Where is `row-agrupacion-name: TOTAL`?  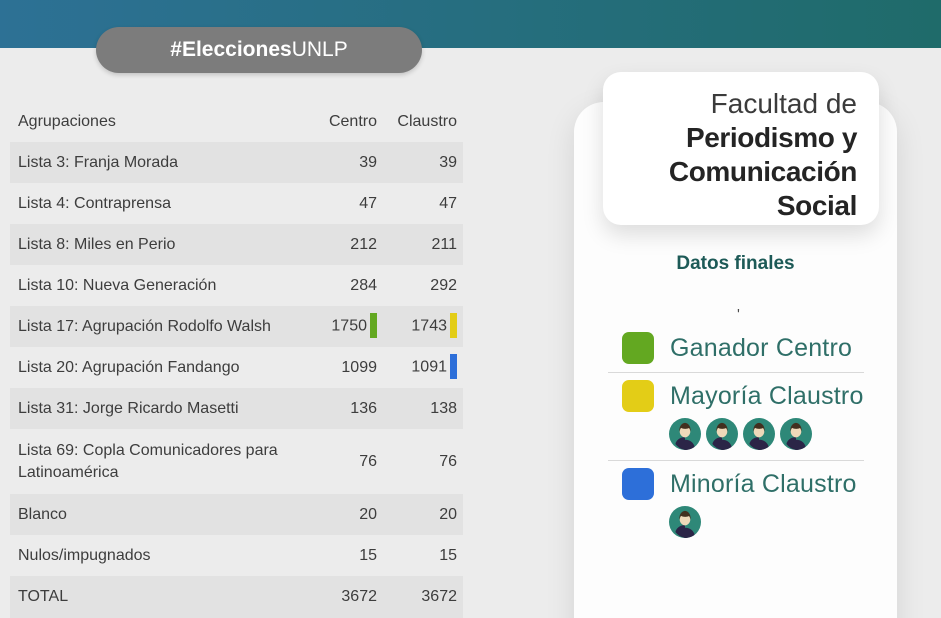 row-agrupacion-name: TOTAL is located at coordinates (43, 597).